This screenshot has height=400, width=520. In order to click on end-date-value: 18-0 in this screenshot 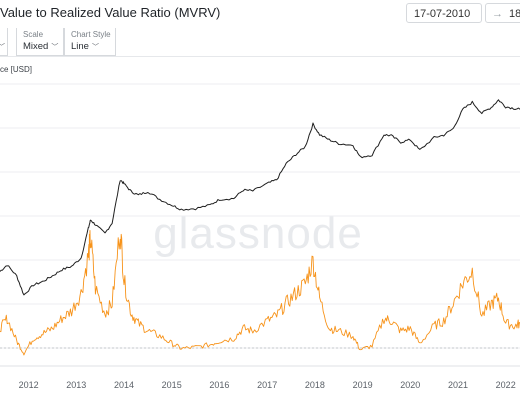, I will do `click(514, 14)`.